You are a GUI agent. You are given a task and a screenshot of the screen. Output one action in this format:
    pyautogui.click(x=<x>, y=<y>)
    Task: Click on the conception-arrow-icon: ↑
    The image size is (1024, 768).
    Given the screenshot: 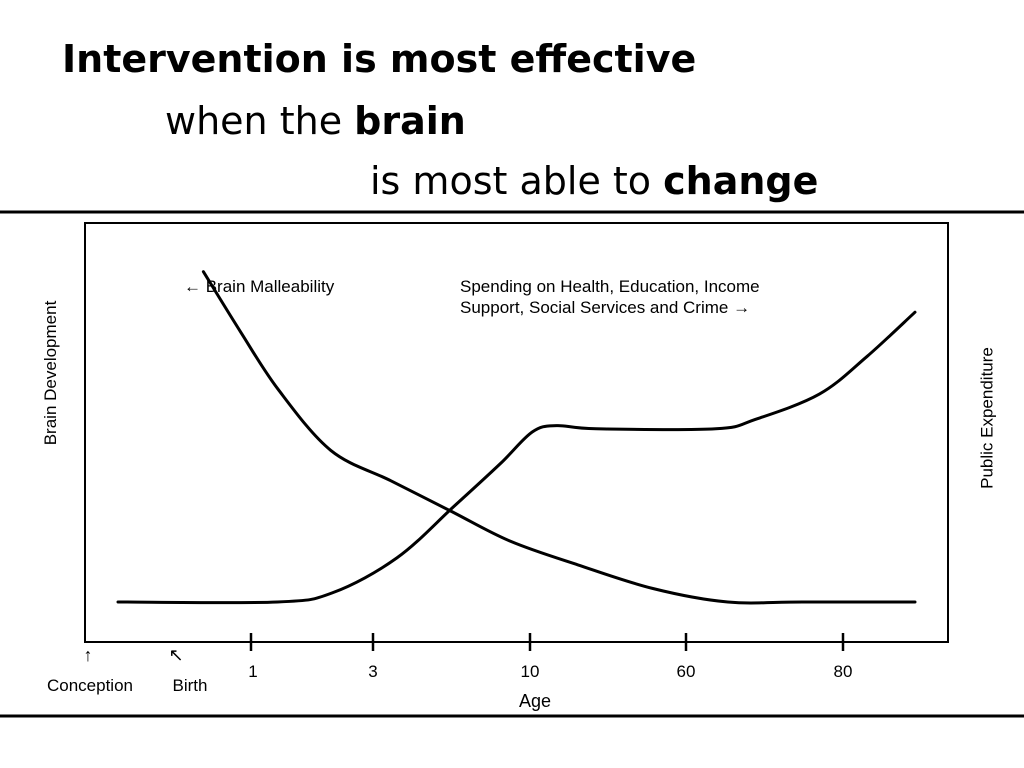 What is the action you would take?
    pyautogui.click(x=88, y=655)
    